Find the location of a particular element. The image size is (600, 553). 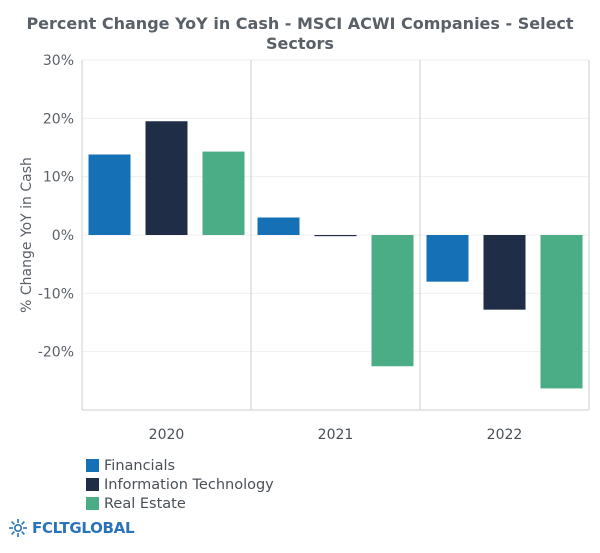

y-tick-label: 0% is located at coordinates (63, 236).